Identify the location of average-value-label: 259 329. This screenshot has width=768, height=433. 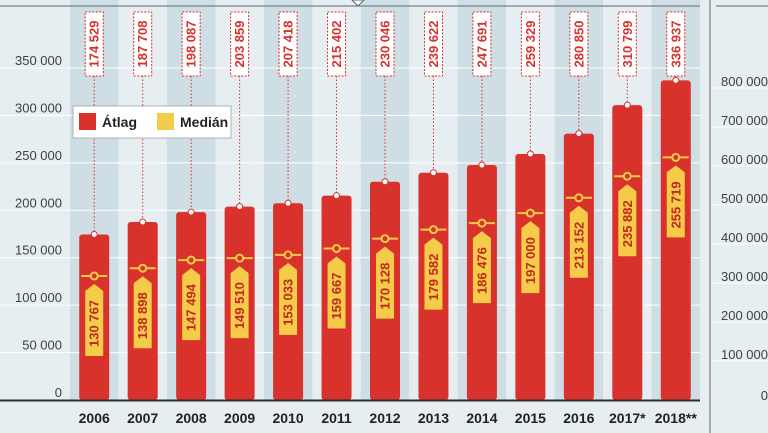
(530, 44).